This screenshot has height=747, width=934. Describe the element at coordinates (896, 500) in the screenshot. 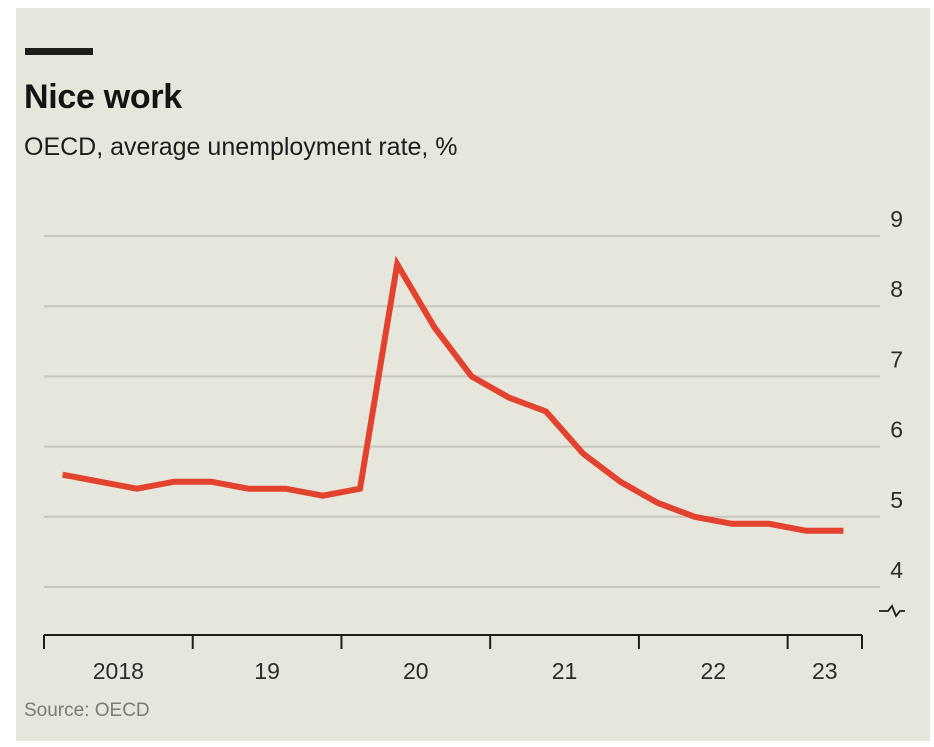

I see `y-tick-label-5: 5` at that location.